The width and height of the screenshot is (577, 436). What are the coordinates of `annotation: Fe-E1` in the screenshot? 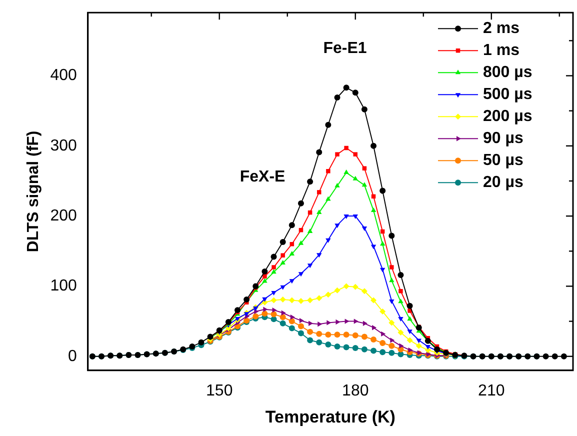 It's located at (345, 48).